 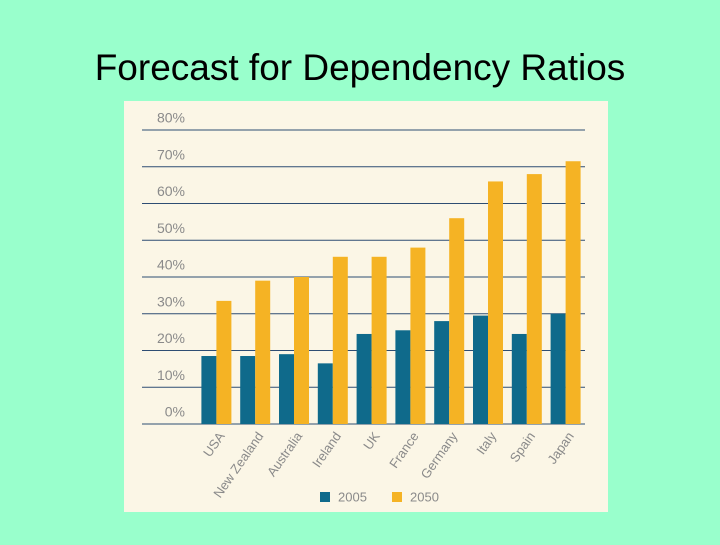 What do you see at coordinates (171, 228) in the screenshot?
I see `y-tick-label: 50%` at bounding box center [171, 228].